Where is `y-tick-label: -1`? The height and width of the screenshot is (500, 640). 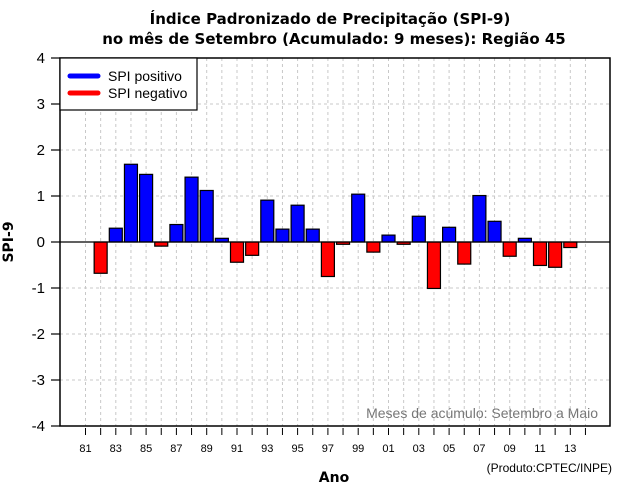 y-tick-label: -1 is located at coordinates (38, 288).